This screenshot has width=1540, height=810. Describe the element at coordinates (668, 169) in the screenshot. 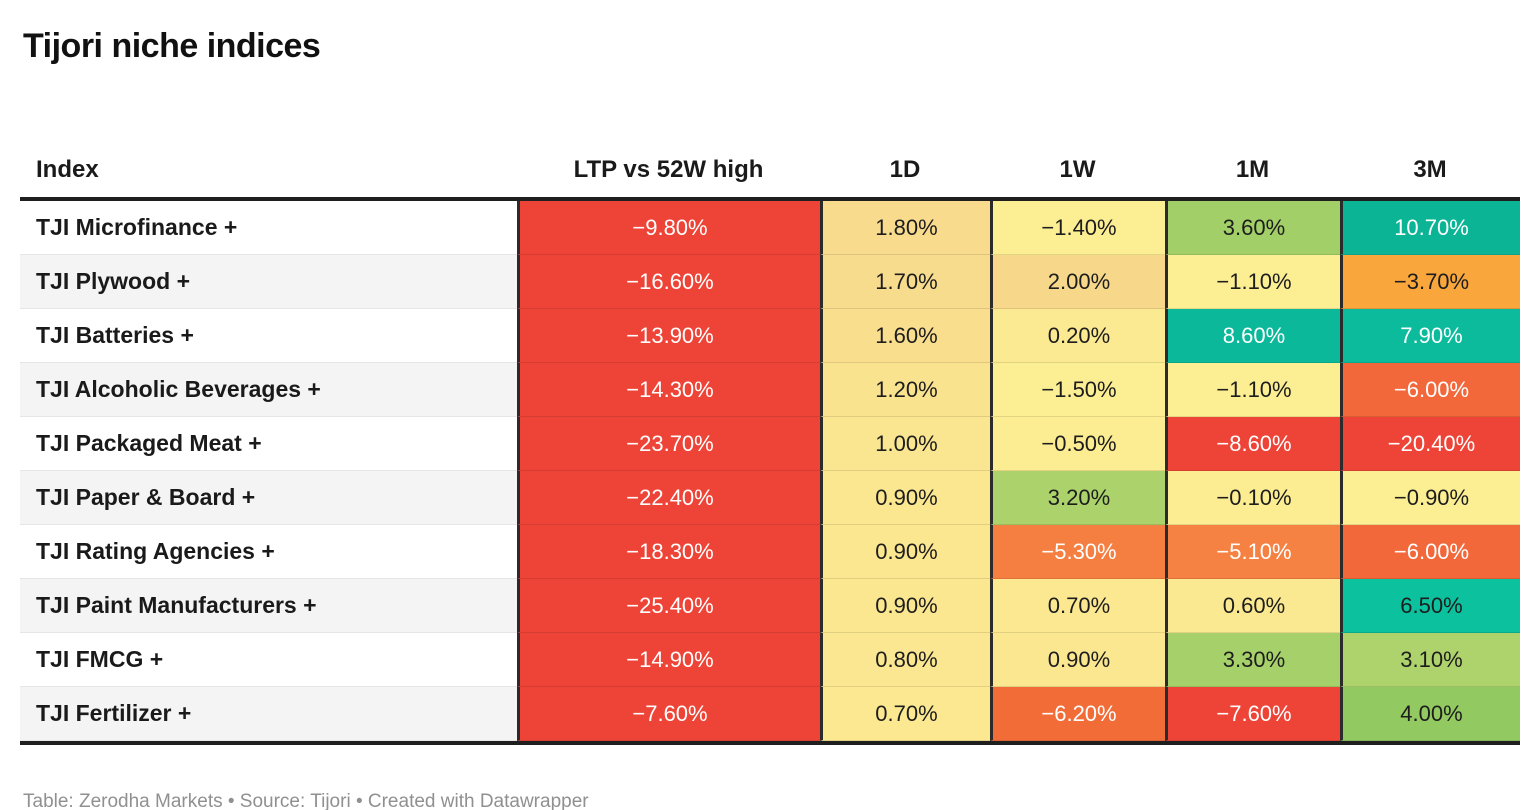

I see `column-header-ltp-vs-52w-high: LTP vs 52W high` at that location.